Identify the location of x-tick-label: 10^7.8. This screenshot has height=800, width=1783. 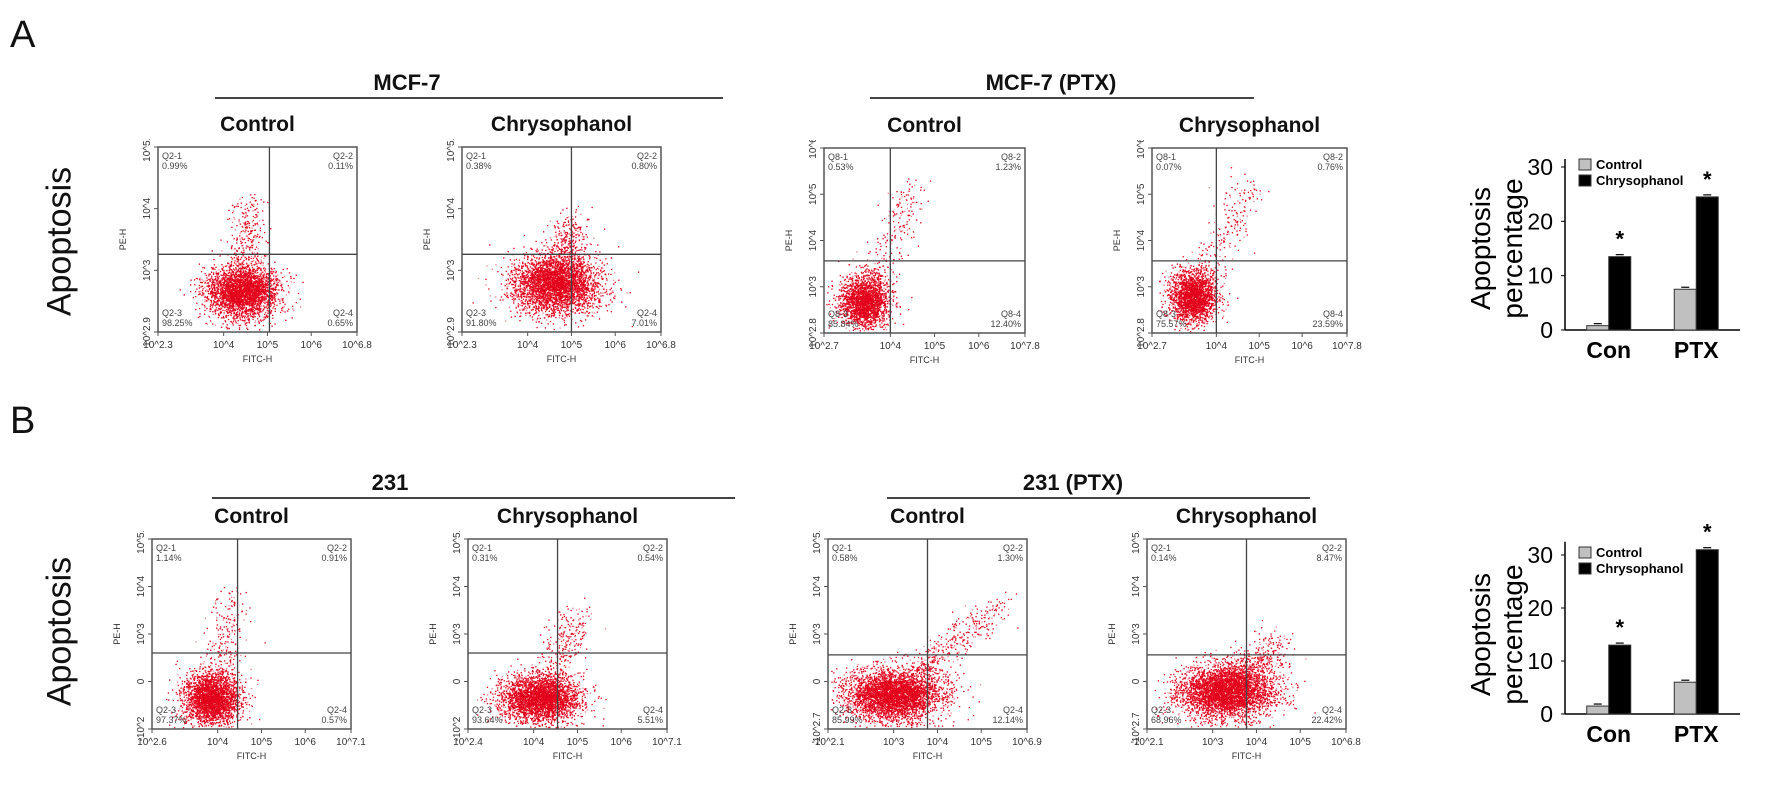
(1347, 346).